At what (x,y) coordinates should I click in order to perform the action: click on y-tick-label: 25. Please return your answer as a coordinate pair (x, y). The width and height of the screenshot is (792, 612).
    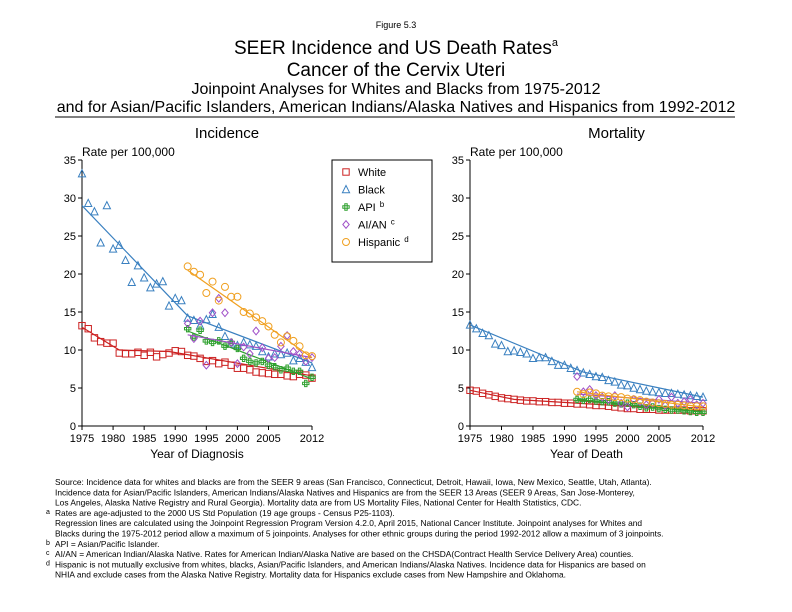
    Looking at the image, I should click on (458, 237).